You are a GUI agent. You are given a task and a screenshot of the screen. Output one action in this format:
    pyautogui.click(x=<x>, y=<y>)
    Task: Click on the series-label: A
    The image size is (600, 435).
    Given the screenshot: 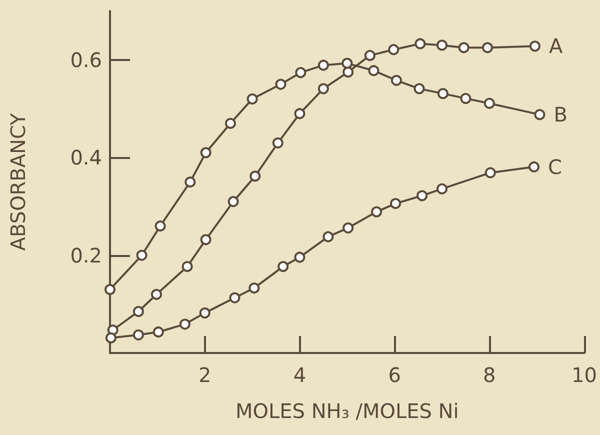 What is the action you would take?
    pyautogui.click(x=555, y=46)
    